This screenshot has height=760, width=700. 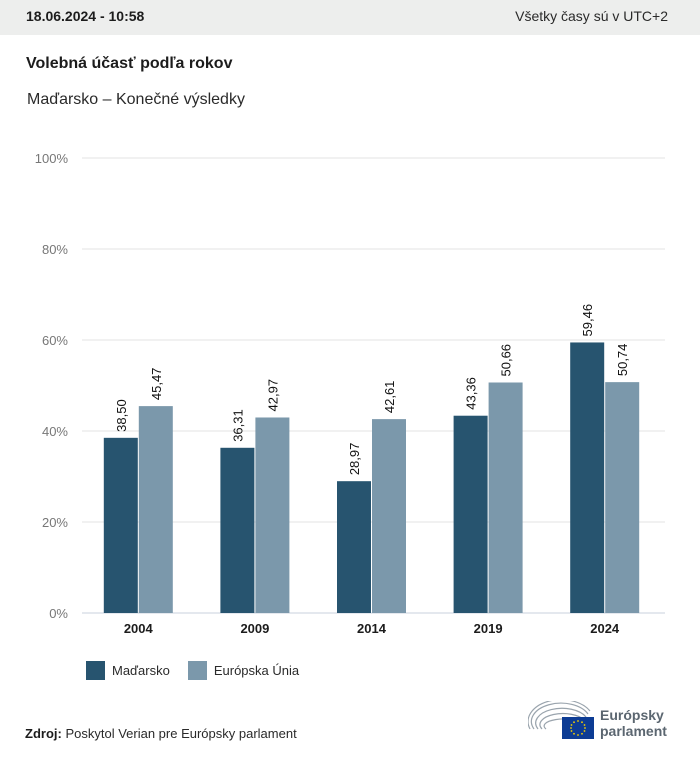 What do you see at coordinates (272, 395) in the screenshot?
I see `data-label: 42,97` at bounding box center [272, 395].